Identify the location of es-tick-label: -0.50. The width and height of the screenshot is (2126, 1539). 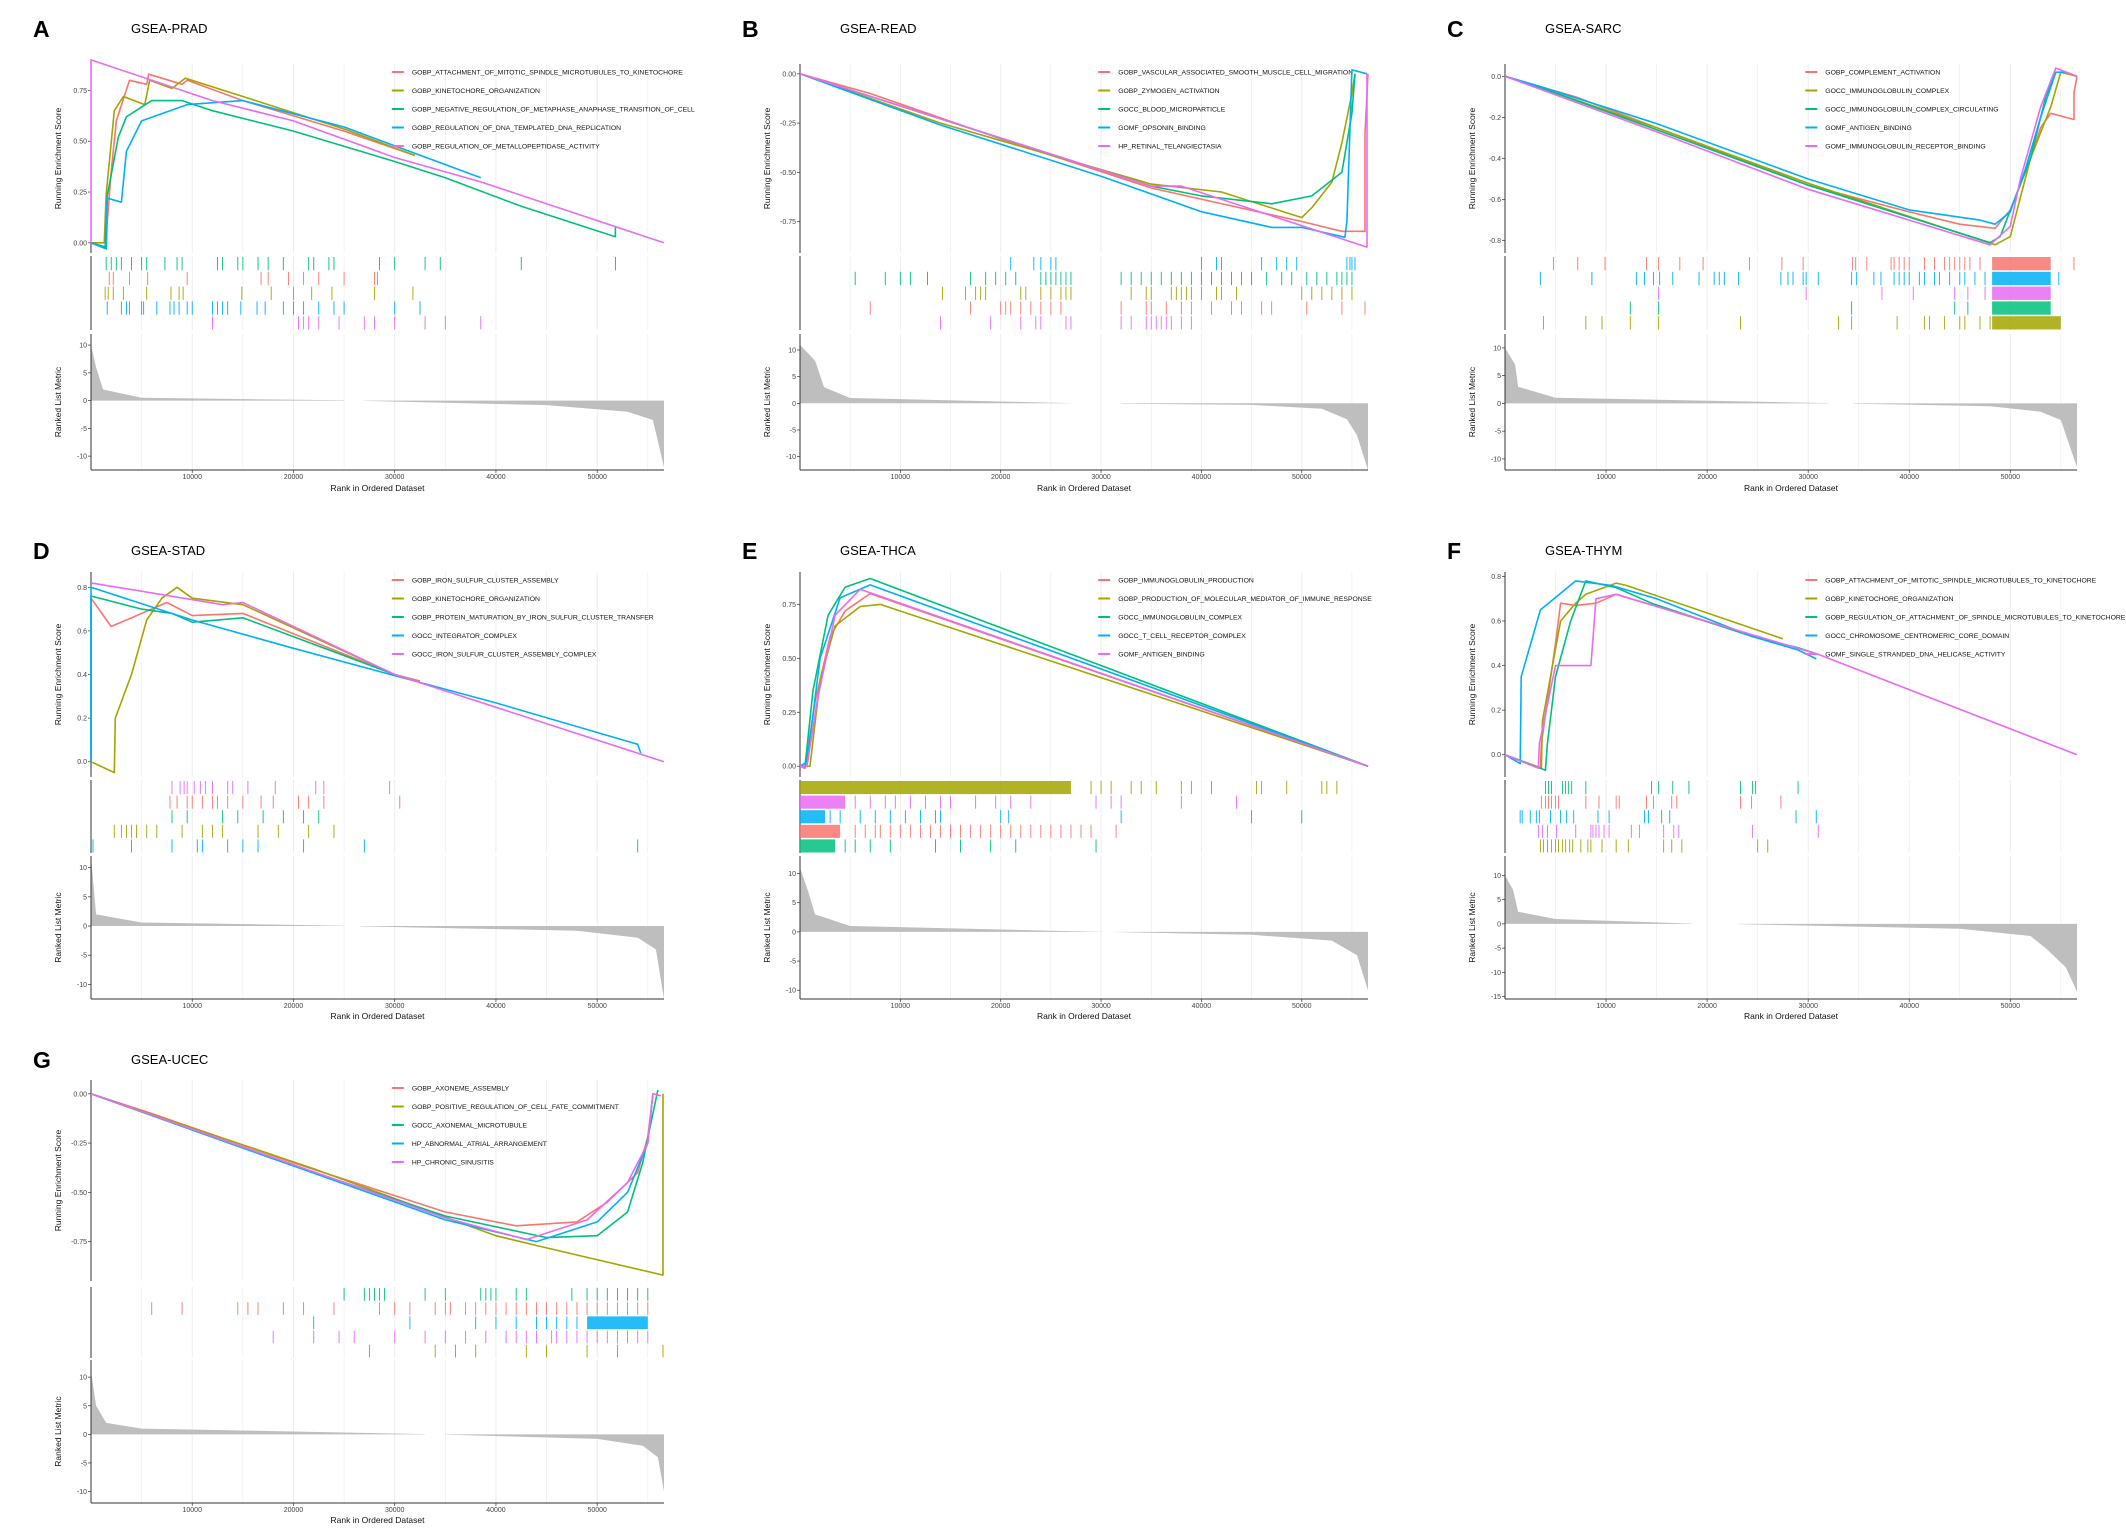
(79, 1193).